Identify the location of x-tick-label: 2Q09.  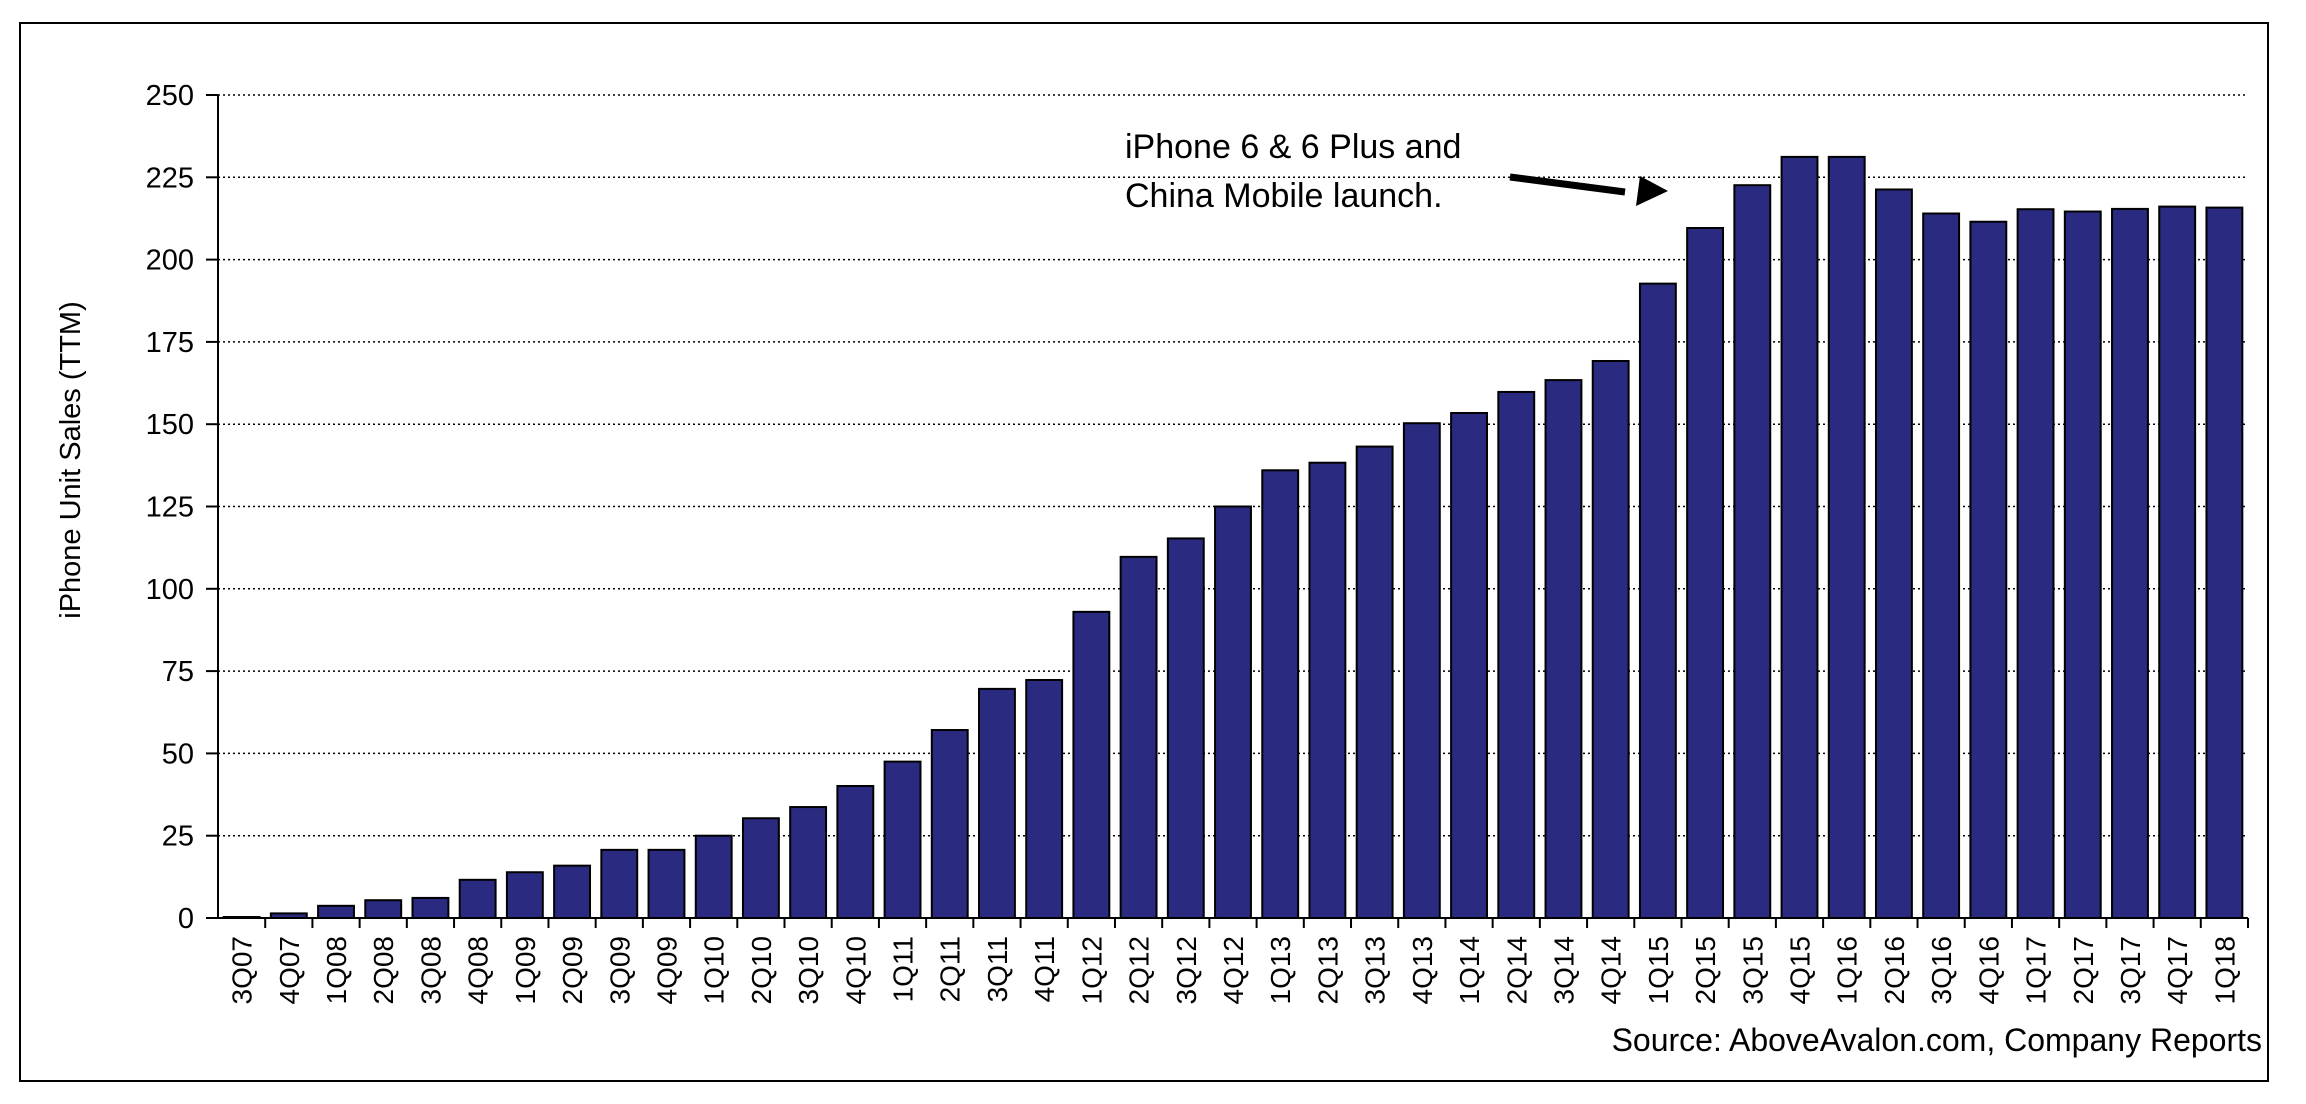
(572, 970).